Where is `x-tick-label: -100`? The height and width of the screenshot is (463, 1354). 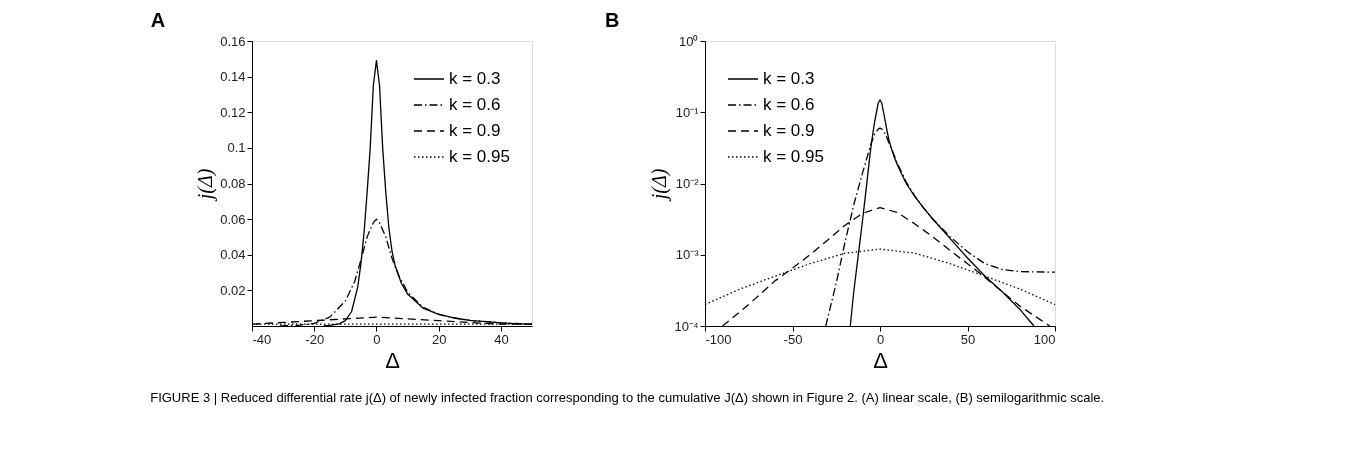 x-tick-label: -100 is located at coordinates (718, 339).